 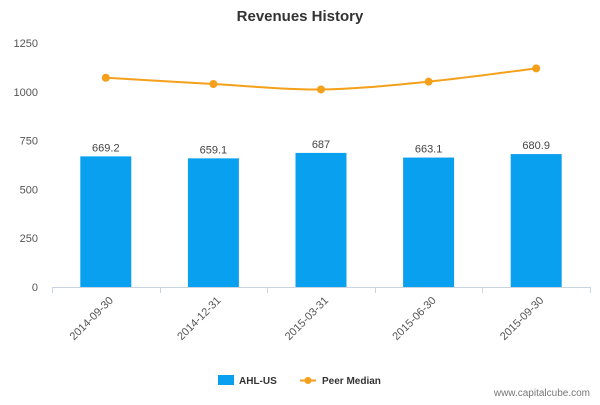 What do you see at coordinates (106, 148) in the screenshot?
I see `bar-data-label: 669.2` at bounding box center [106, 148].